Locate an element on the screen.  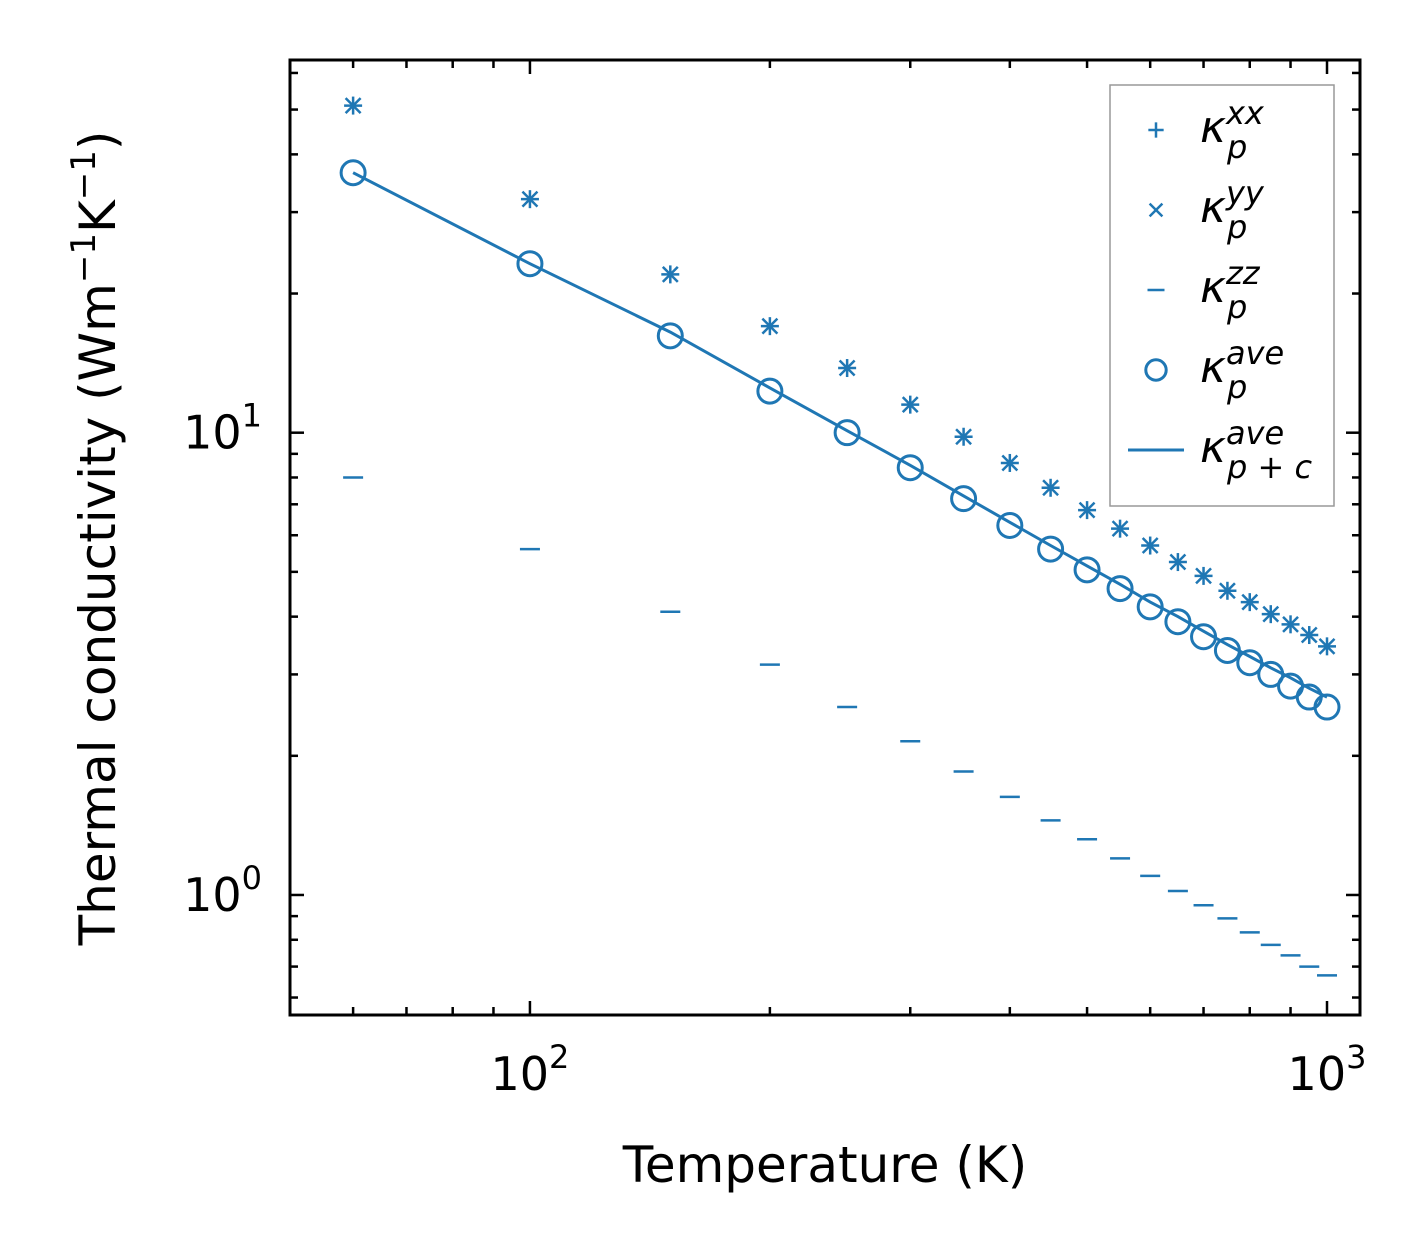
legend-label: κzz p is located at coordinates (1230, 290).